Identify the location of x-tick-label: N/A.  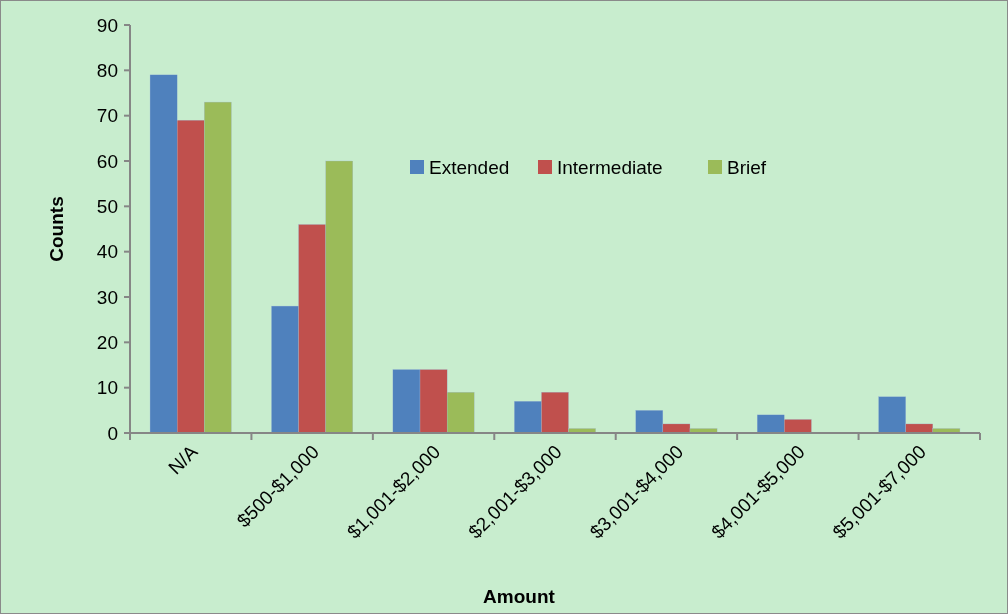
(183, 459).